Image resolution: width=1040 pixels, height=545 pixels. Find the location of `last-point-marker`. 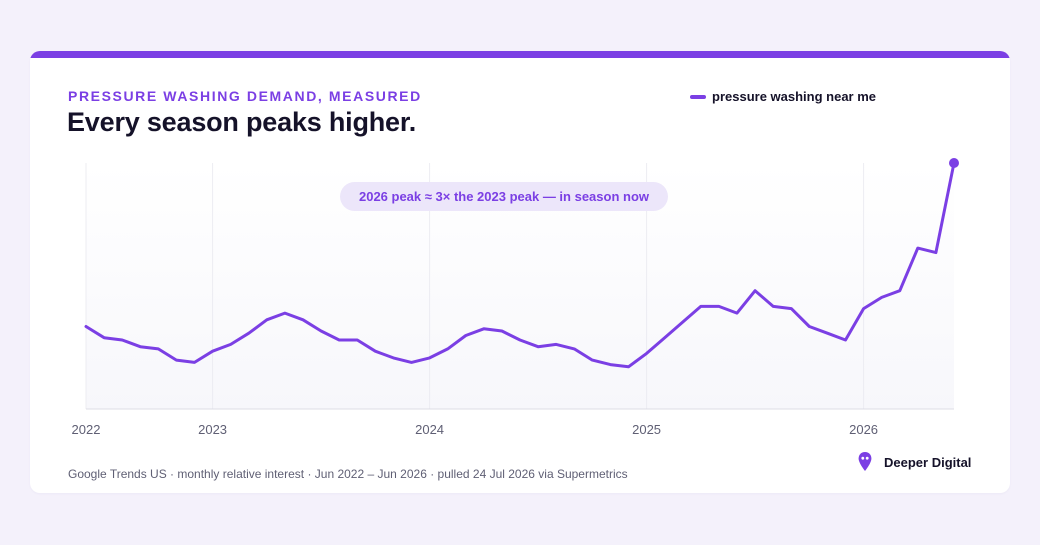

last-point-marker is located at coordinates (954, 163).